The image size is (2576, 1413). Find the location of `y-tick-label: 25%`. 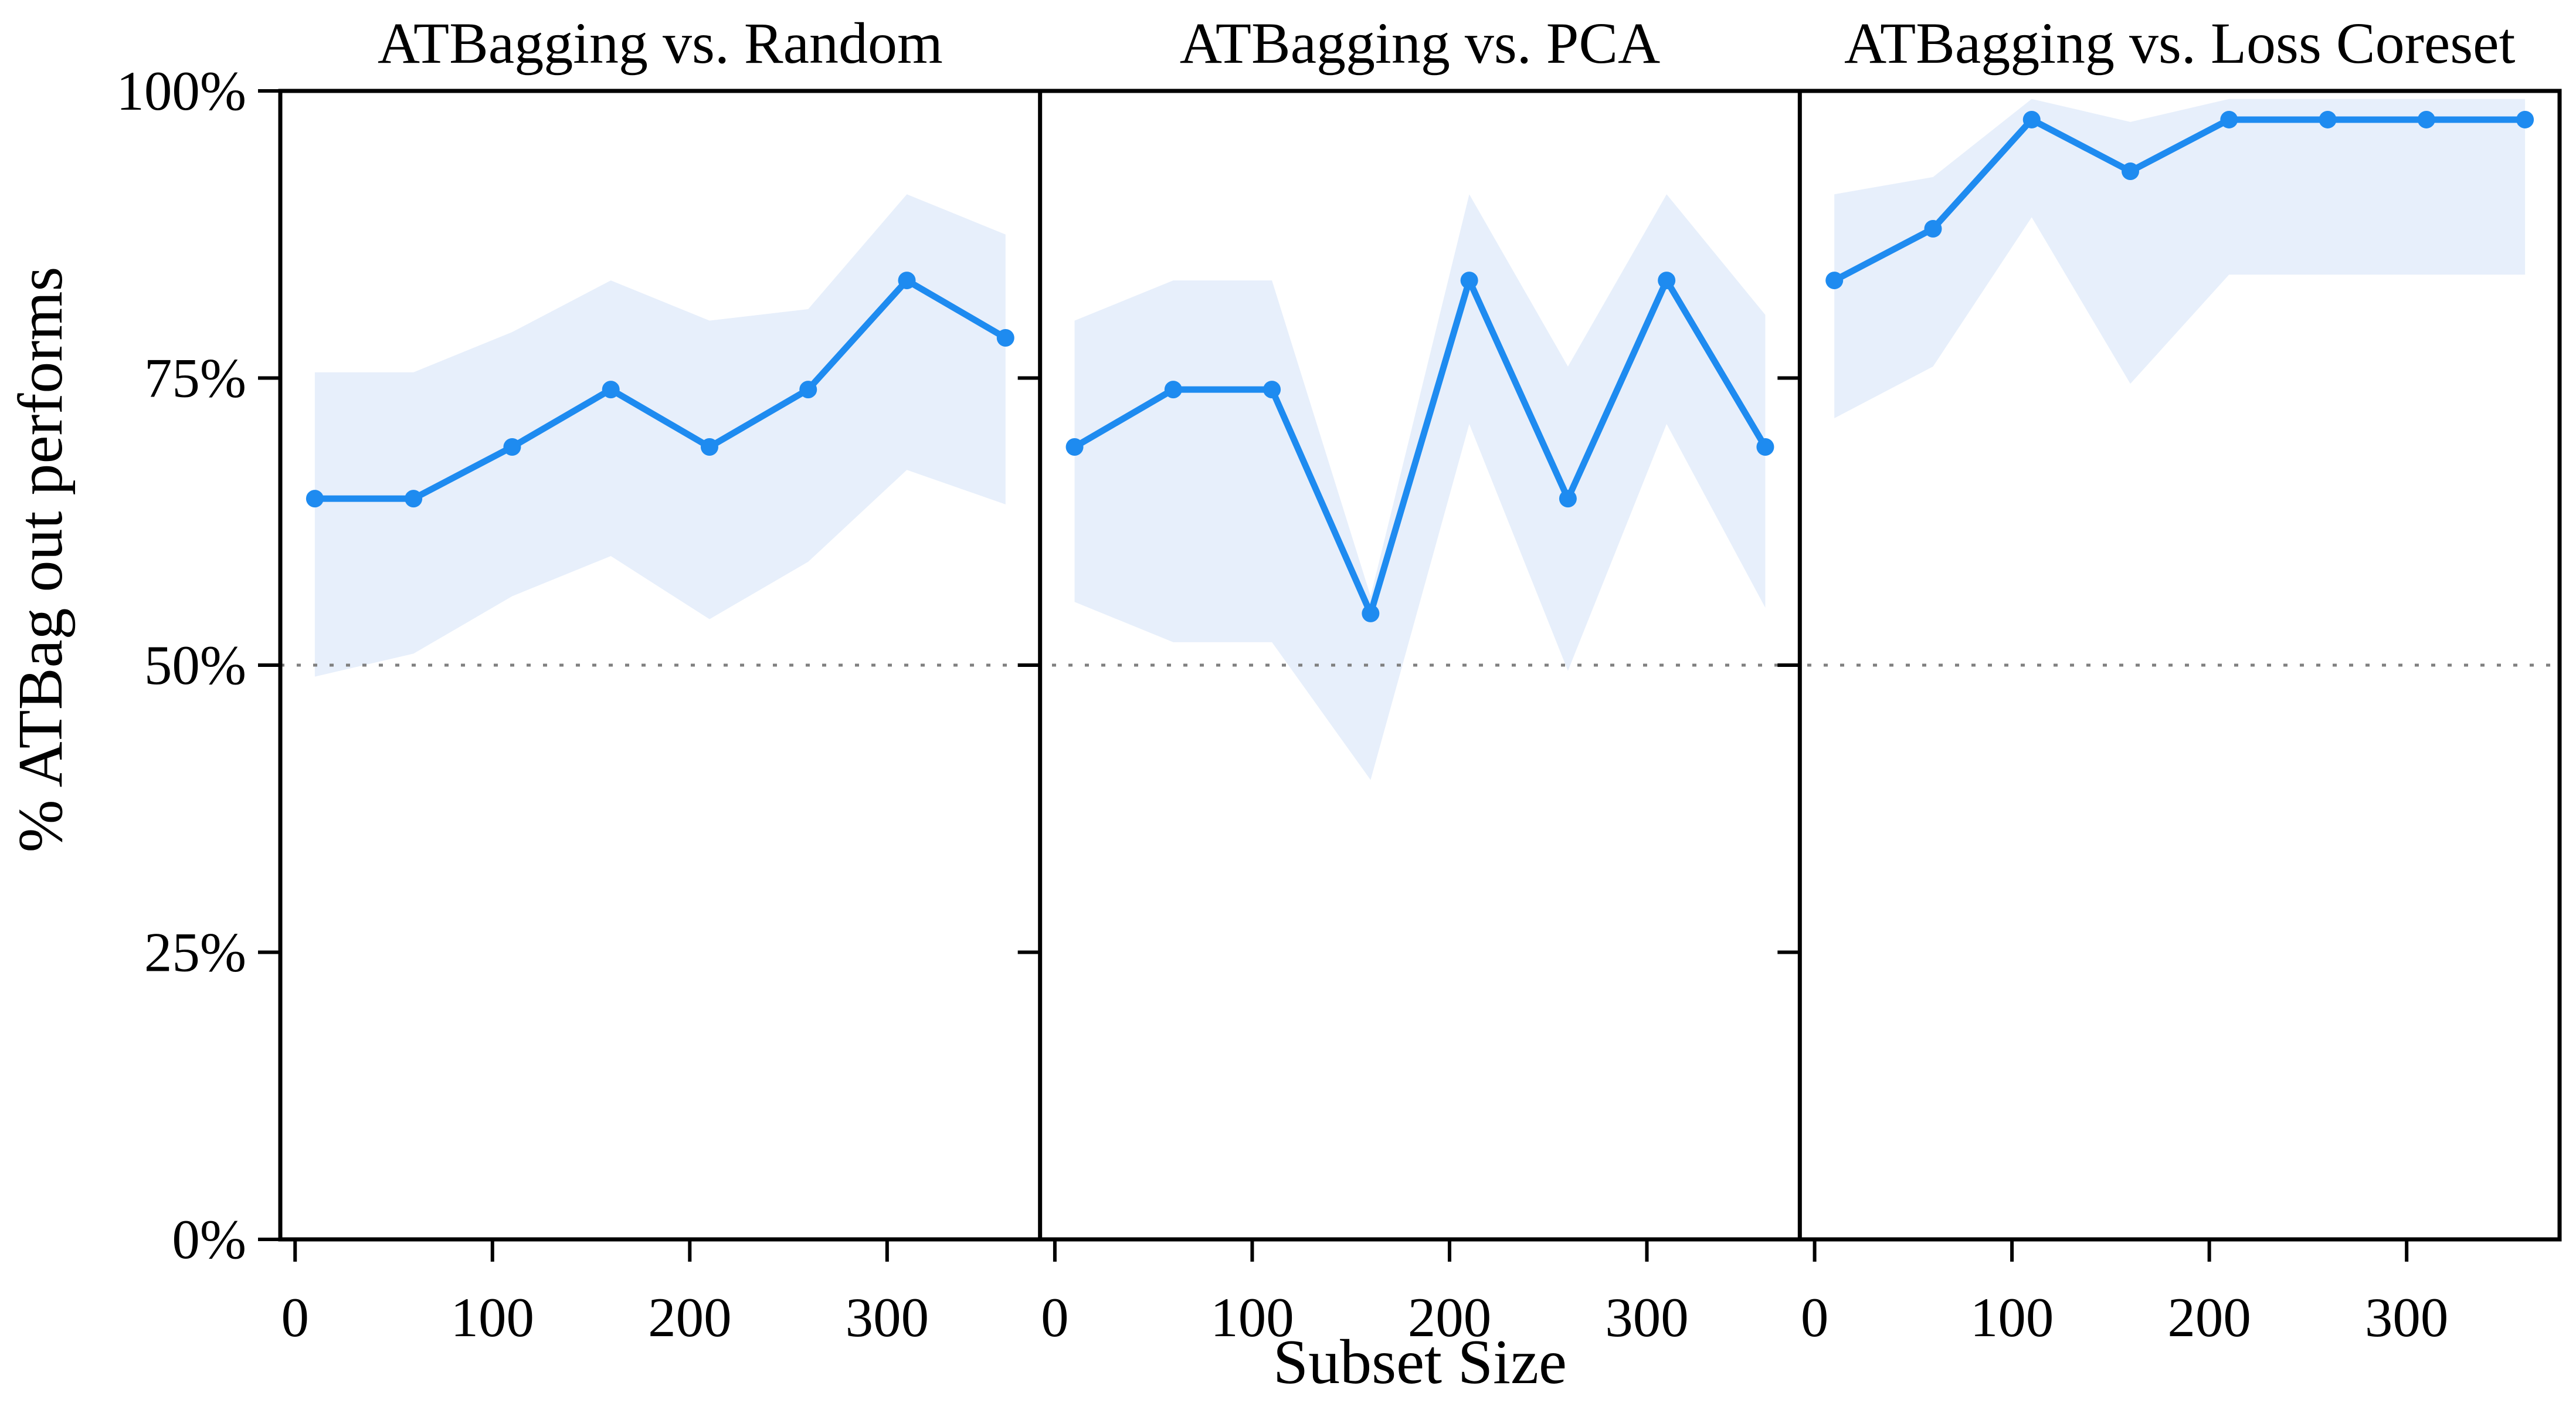

y-tick-label: 25% is located at coordinates (195, 952).